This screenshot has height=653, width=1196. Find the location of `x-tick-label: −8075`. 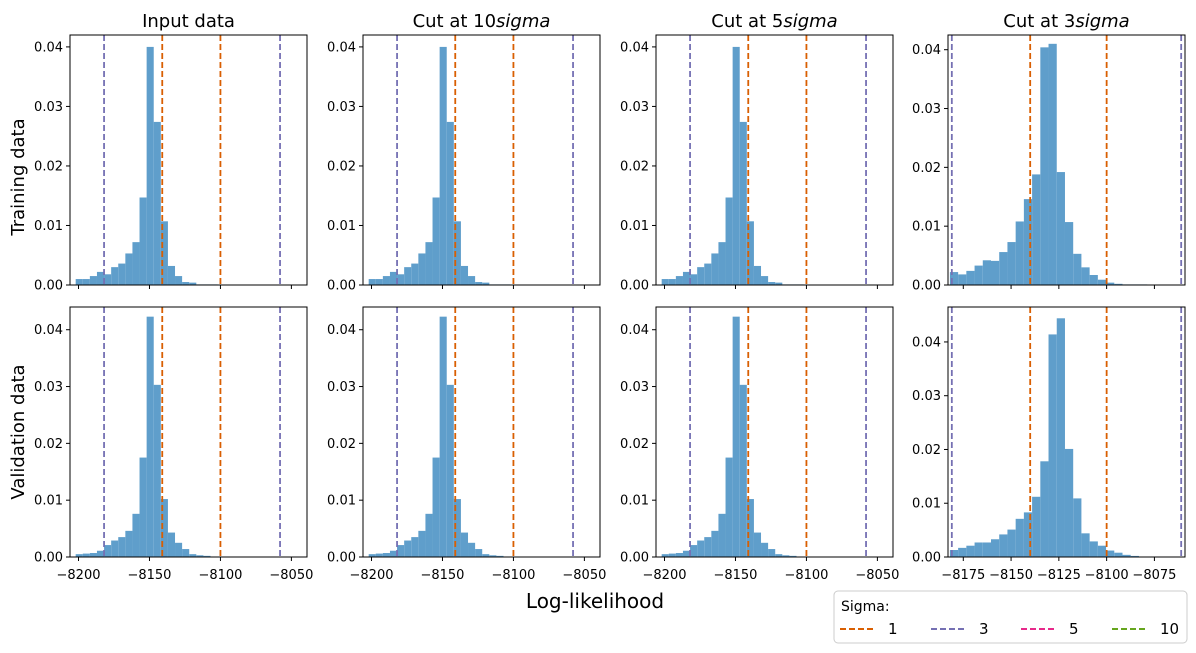

x-tick-label: −8075 is located at coordinates (1154, 575).